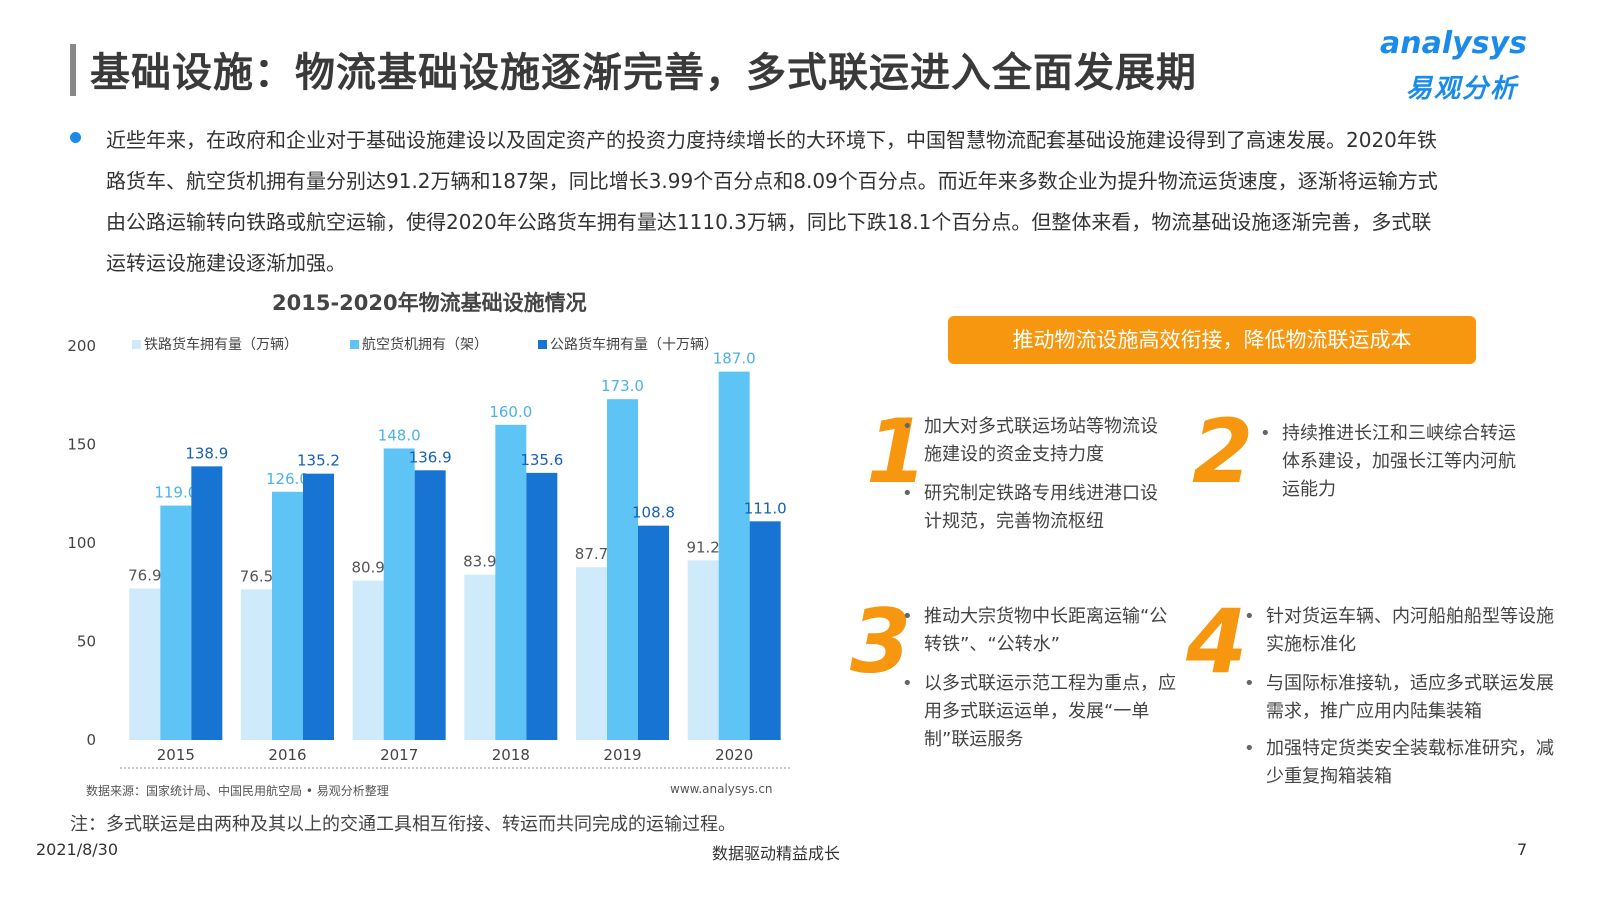 The height and width of the screenshot is (899, 1600). I want to click on page-number: 7, so click(1522, 849).